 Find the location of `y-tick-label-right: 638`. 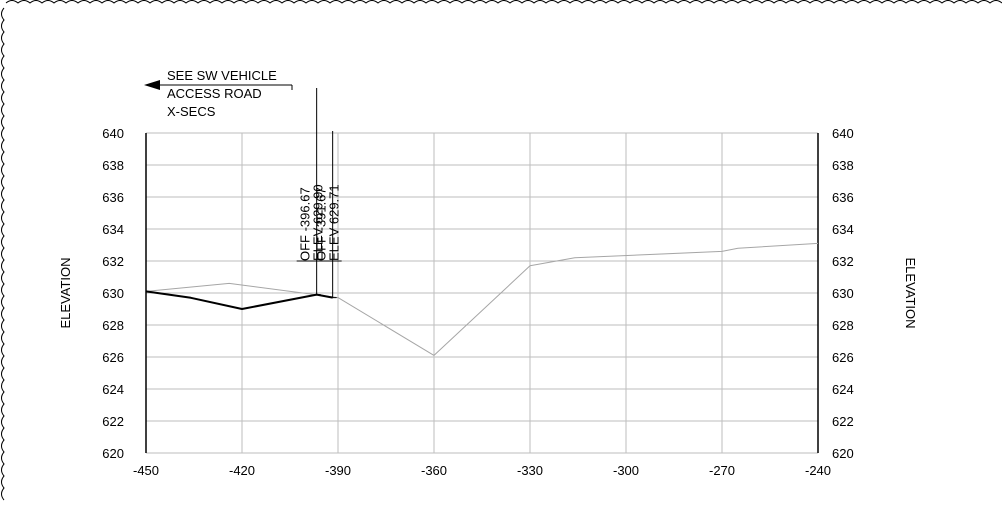

y-tick-label-right: 638 is located at coordinates (843, 165).